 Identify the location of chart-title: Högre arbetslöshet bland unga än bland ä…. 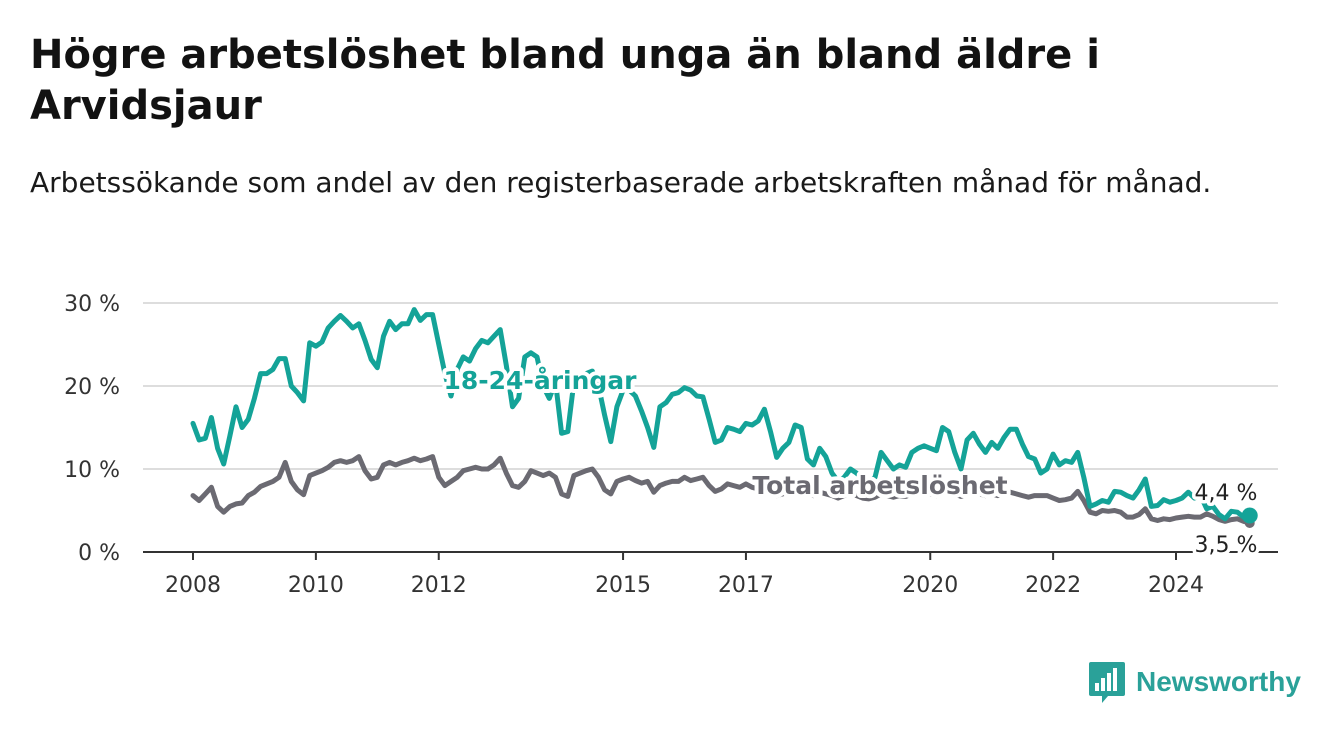
(565, 80).